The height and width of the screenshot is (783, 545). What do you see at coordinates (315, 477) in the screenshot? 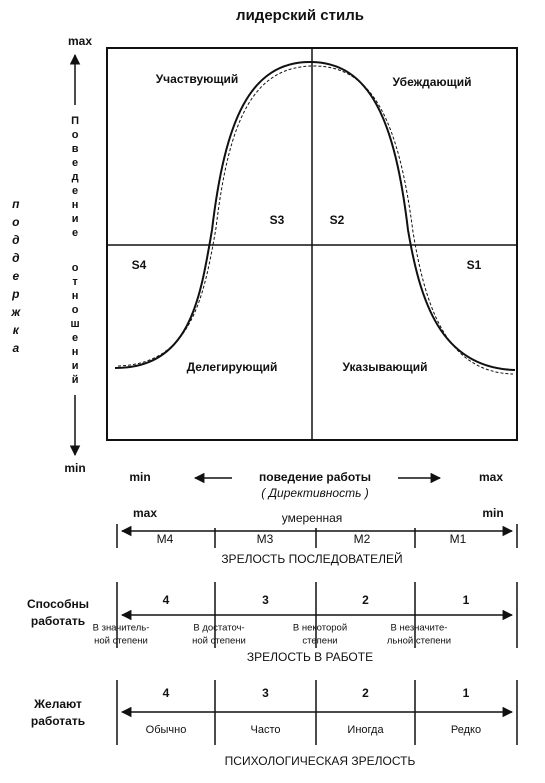
I see `x-axis-label: поведение работы` at bounding box center [315, 477].